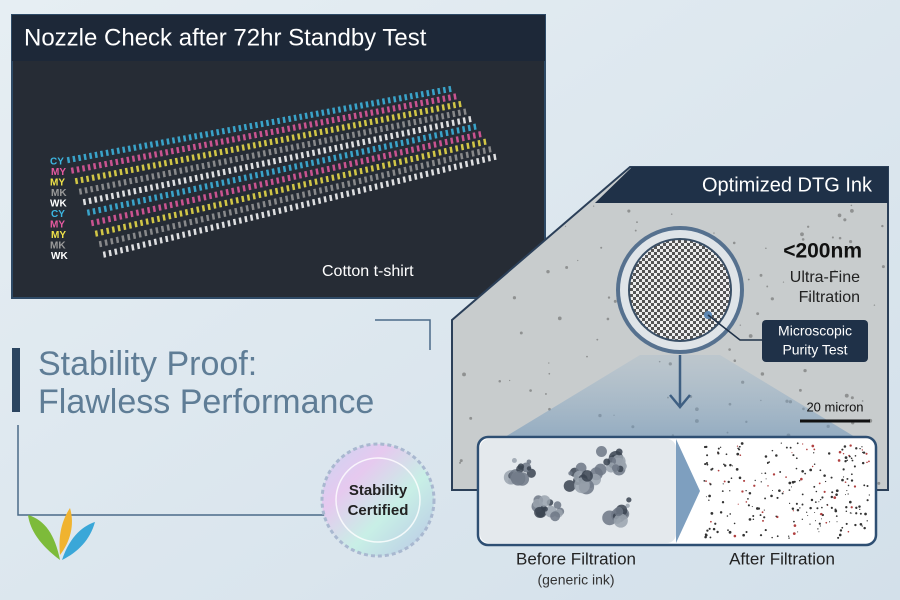  What do you see at coordinates (171, 470) in the screenshot?
I see `decor-line` at bounding box center [171, 470].